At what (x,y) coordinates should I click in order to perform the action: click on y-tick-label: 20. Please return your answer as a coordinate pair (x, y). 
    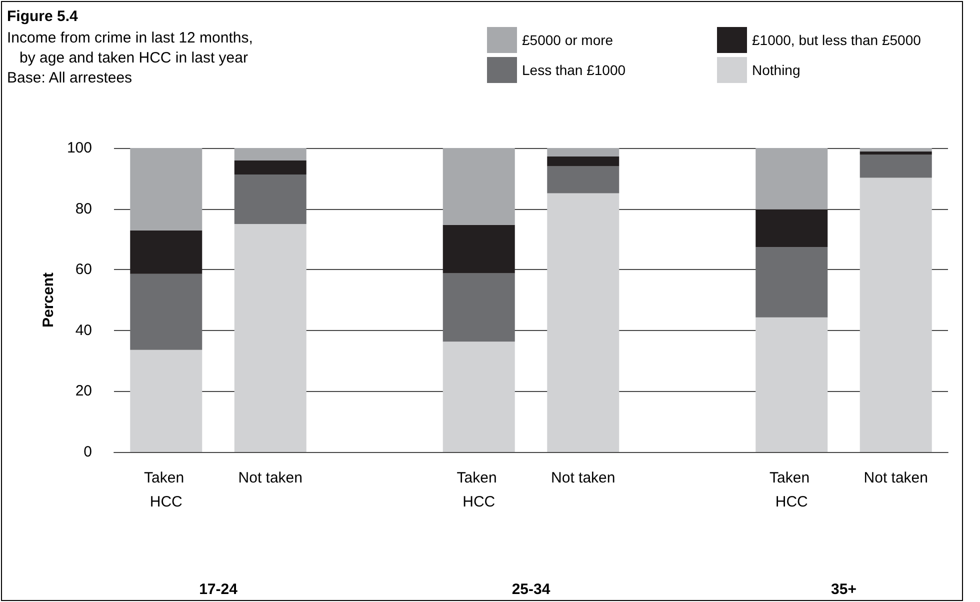
    Looking at the image, I should click on (83, 391).